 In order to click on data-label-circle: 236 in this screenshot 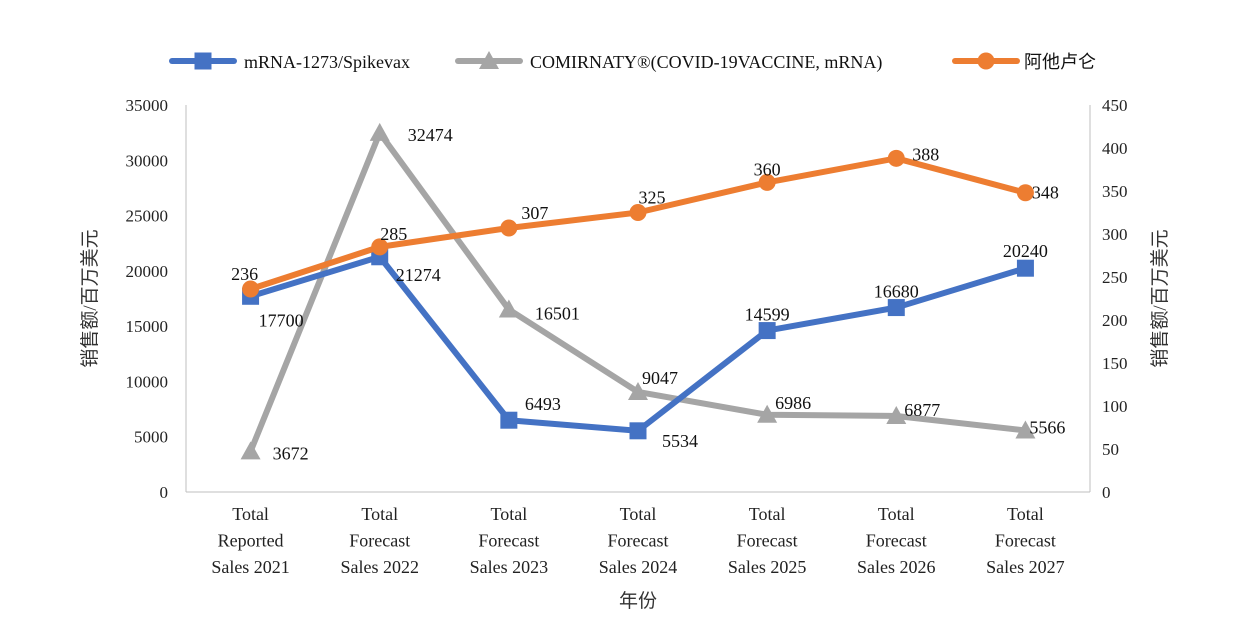, I will do `click(244, 274)`.